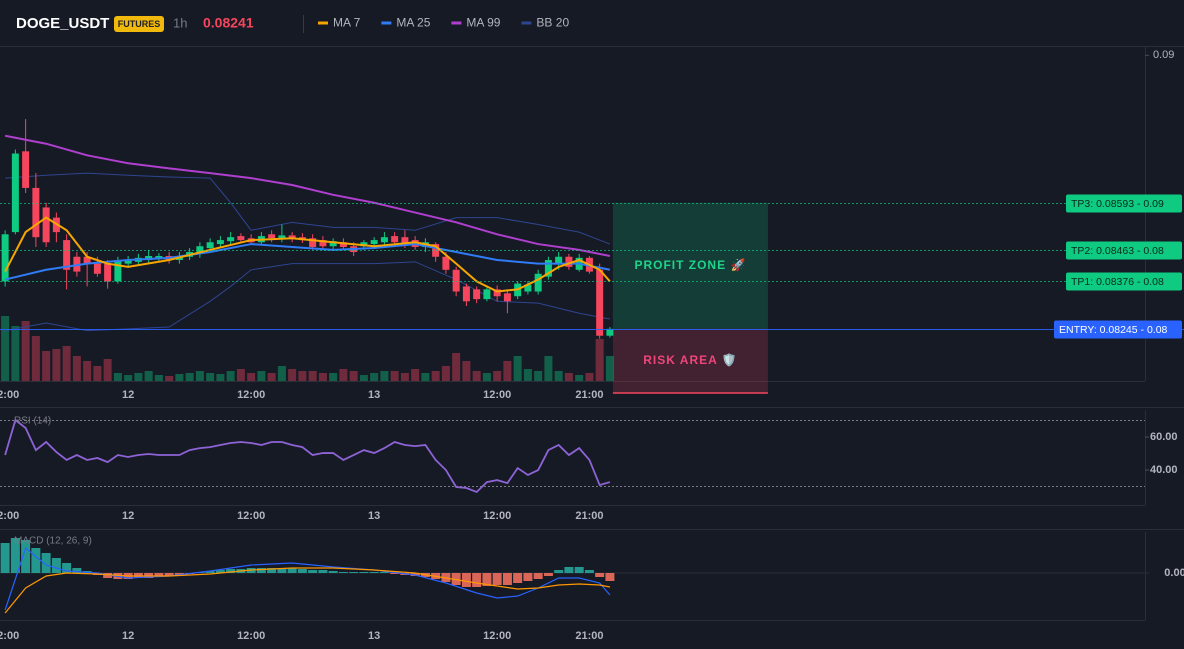 The image size is (1184, 649). What do you see at coordinates (690, 265) in the screenshot?
I see `profit-zone` at bounding box center [690, 265].